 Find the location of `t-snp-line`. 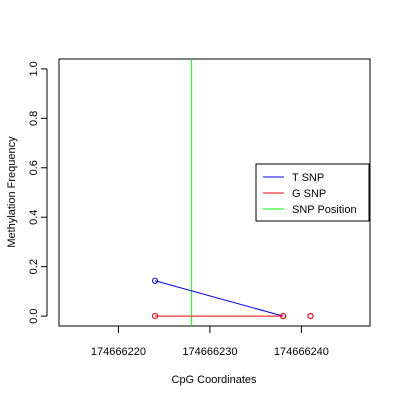

t-snp-line is located at coordinates (219, 298).